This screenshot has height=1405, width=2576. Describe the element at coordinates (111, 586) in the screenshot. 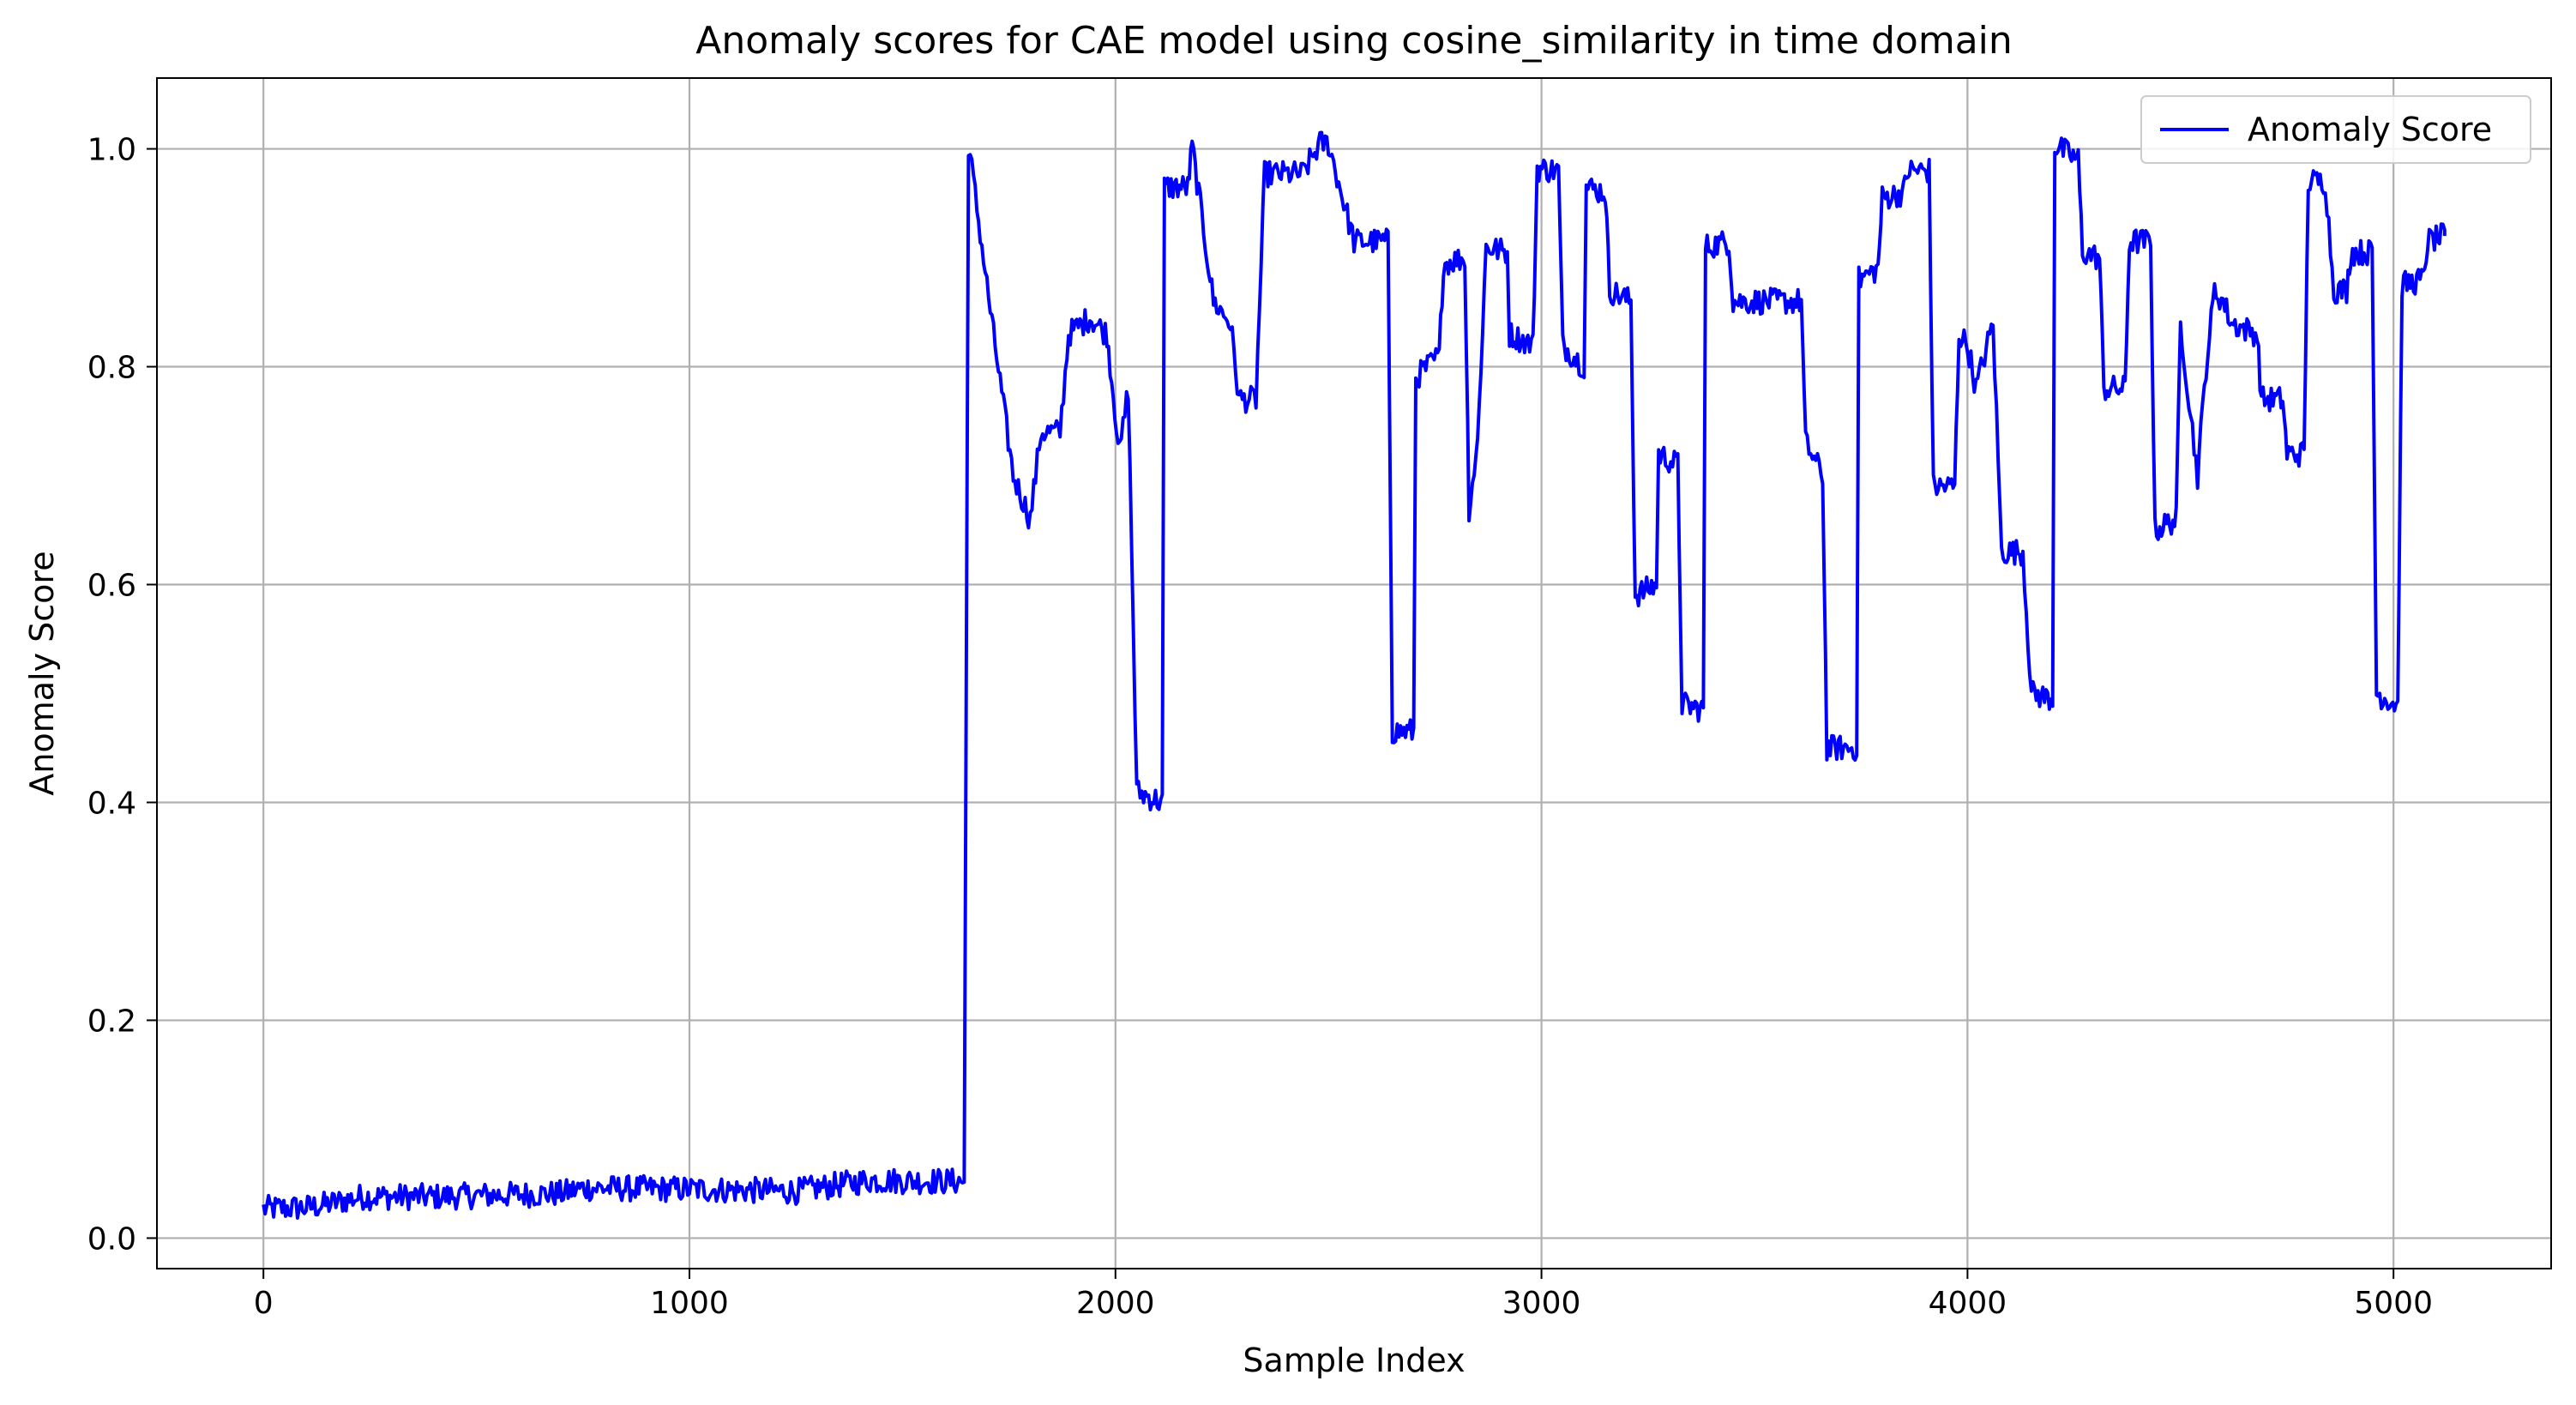

I see `y-tick-label: 0.6` at that location.